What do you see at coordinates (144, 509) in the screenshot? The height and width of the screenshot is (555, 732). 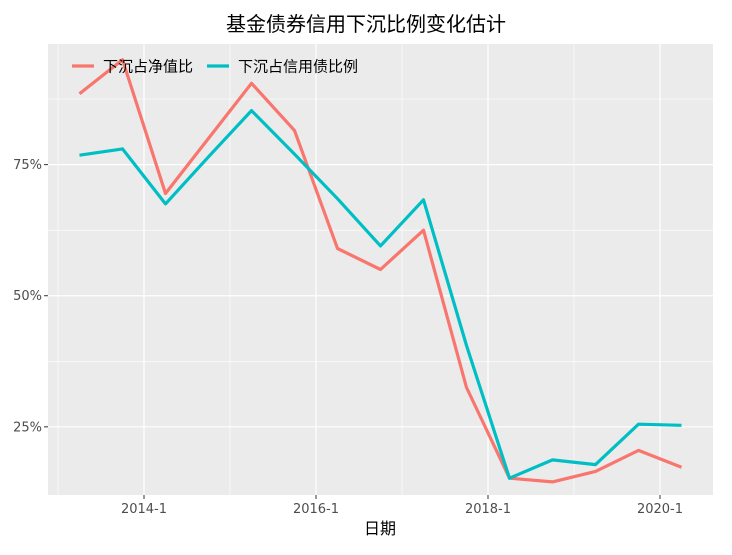 I see `x-tick-label: 2014-1` at bounding box center [144, 509].